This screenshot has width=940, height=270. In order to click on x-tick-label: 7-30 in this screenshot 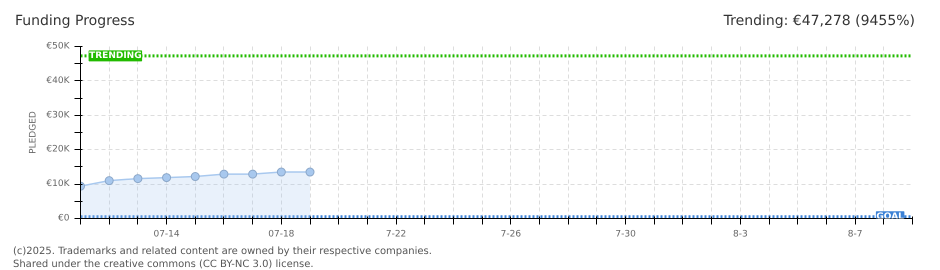, I will do `click(625, 235)`.